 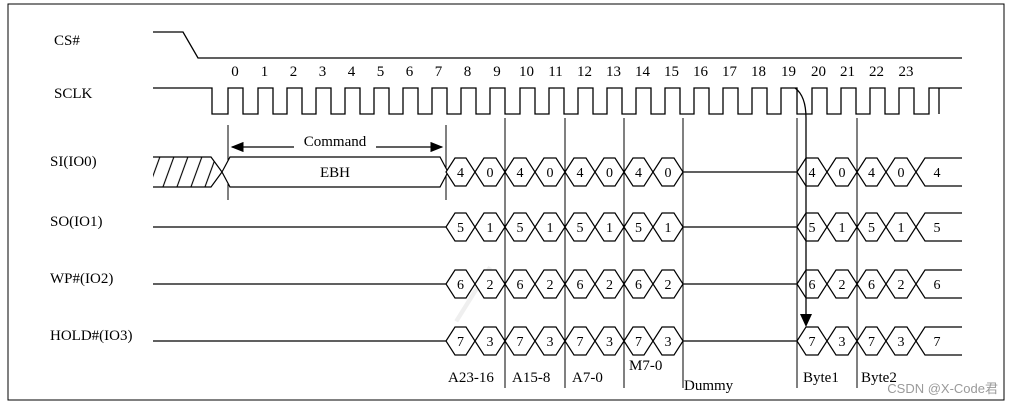 I want to click on lane-io2: 6 2 6 2 6 2 6 2 6 2 6 2 6, so click(x=557, y=284).